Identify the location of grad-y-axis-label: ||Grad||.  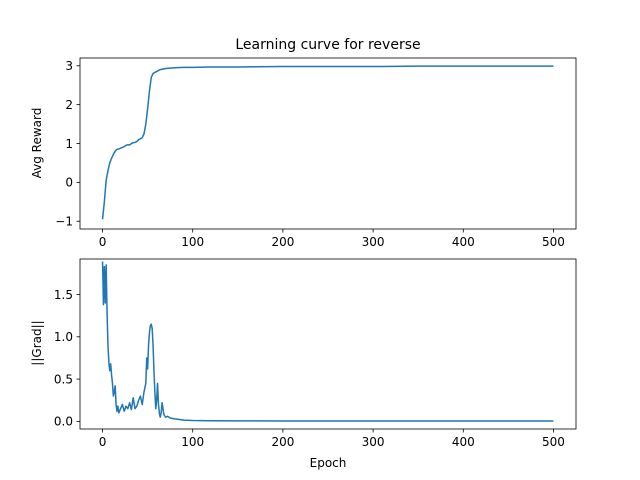
(37, 342).